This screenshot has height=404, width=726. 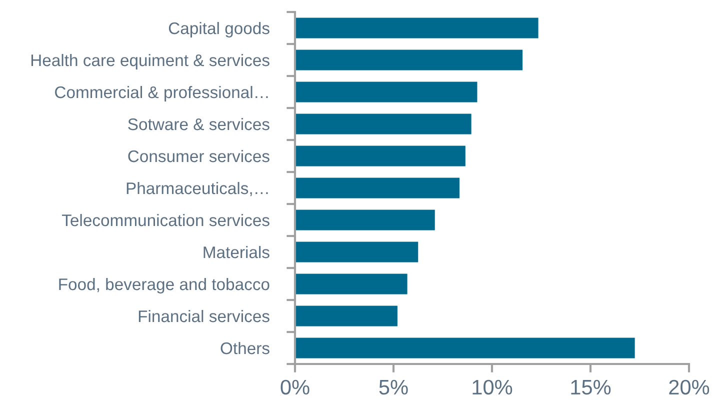 What do you see at coordinates (150, 62) in the screenshot?
I see `y-tick-label: Health care equiment & services` at bounding box center [150, 62].